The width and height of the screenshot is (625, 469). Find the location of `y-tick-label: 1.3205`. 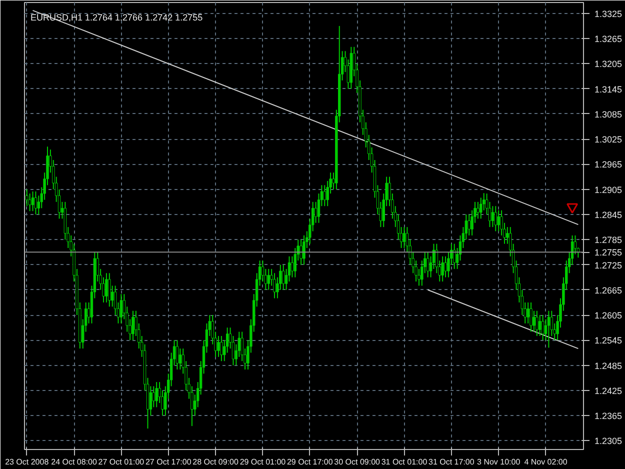

y-tick-label: 1.3205 is located at coordinates (608, 64).